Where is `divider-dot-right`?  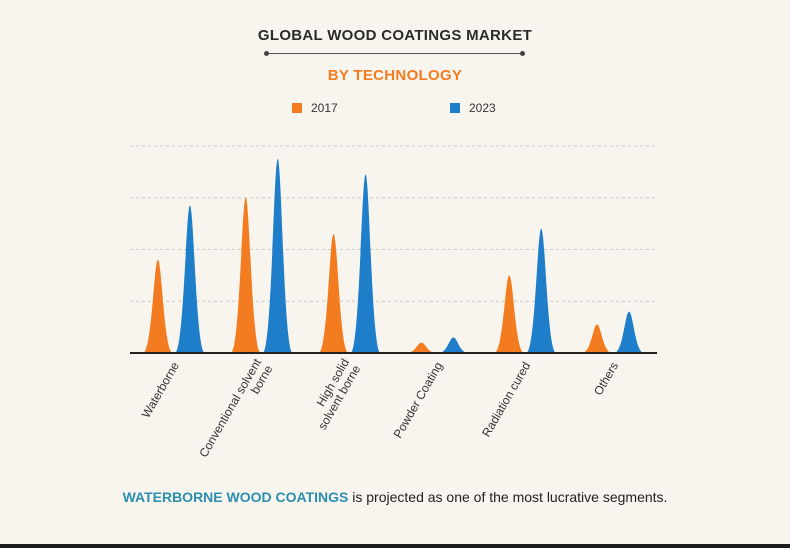
divider-dot-right is located at coordinates (522, 53).